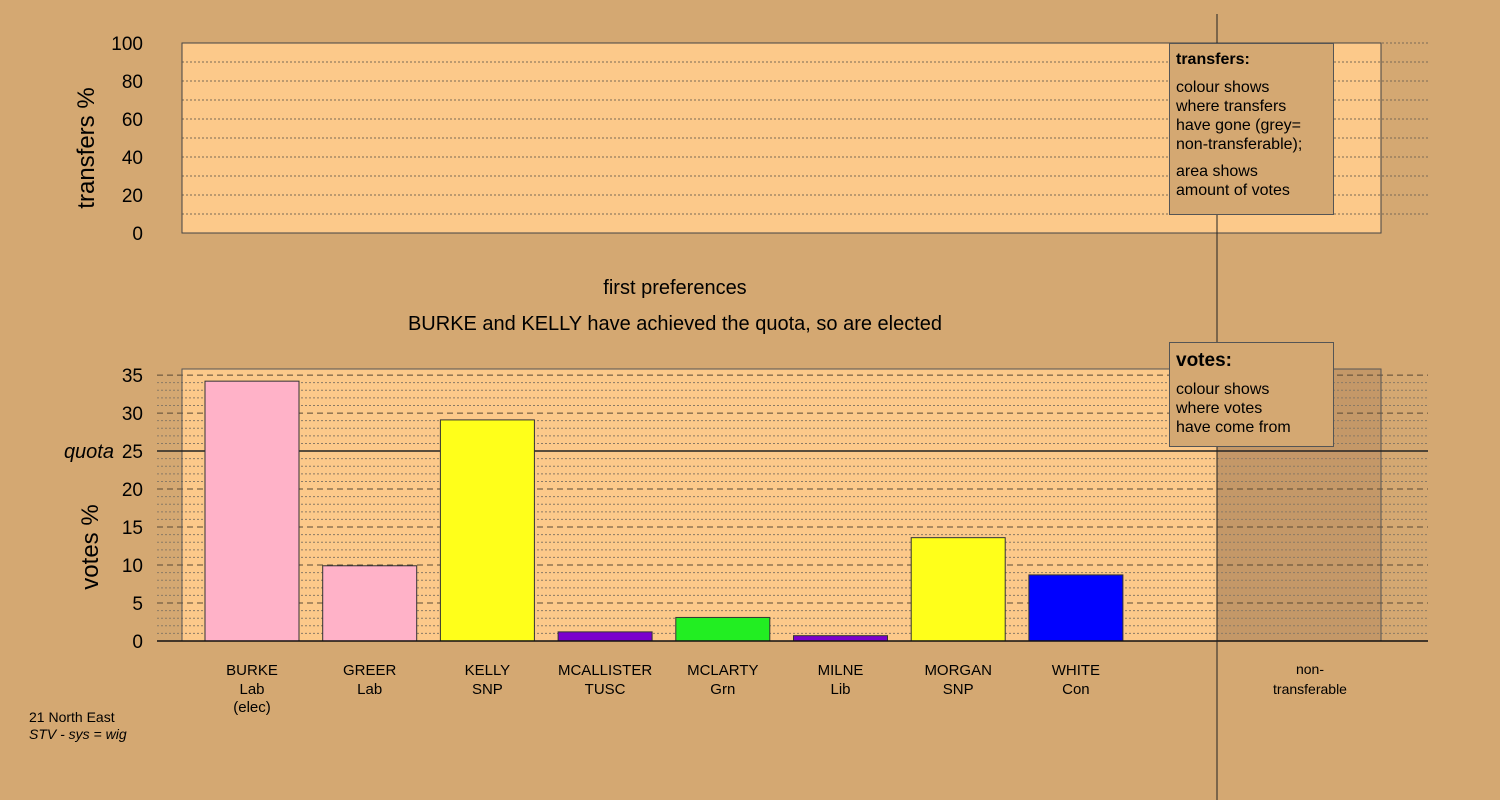  What do you see at coordinates (132, 158) in the screenshot?
I see `transfers-y-tick-label: 40` at bounding box center [132, 158].